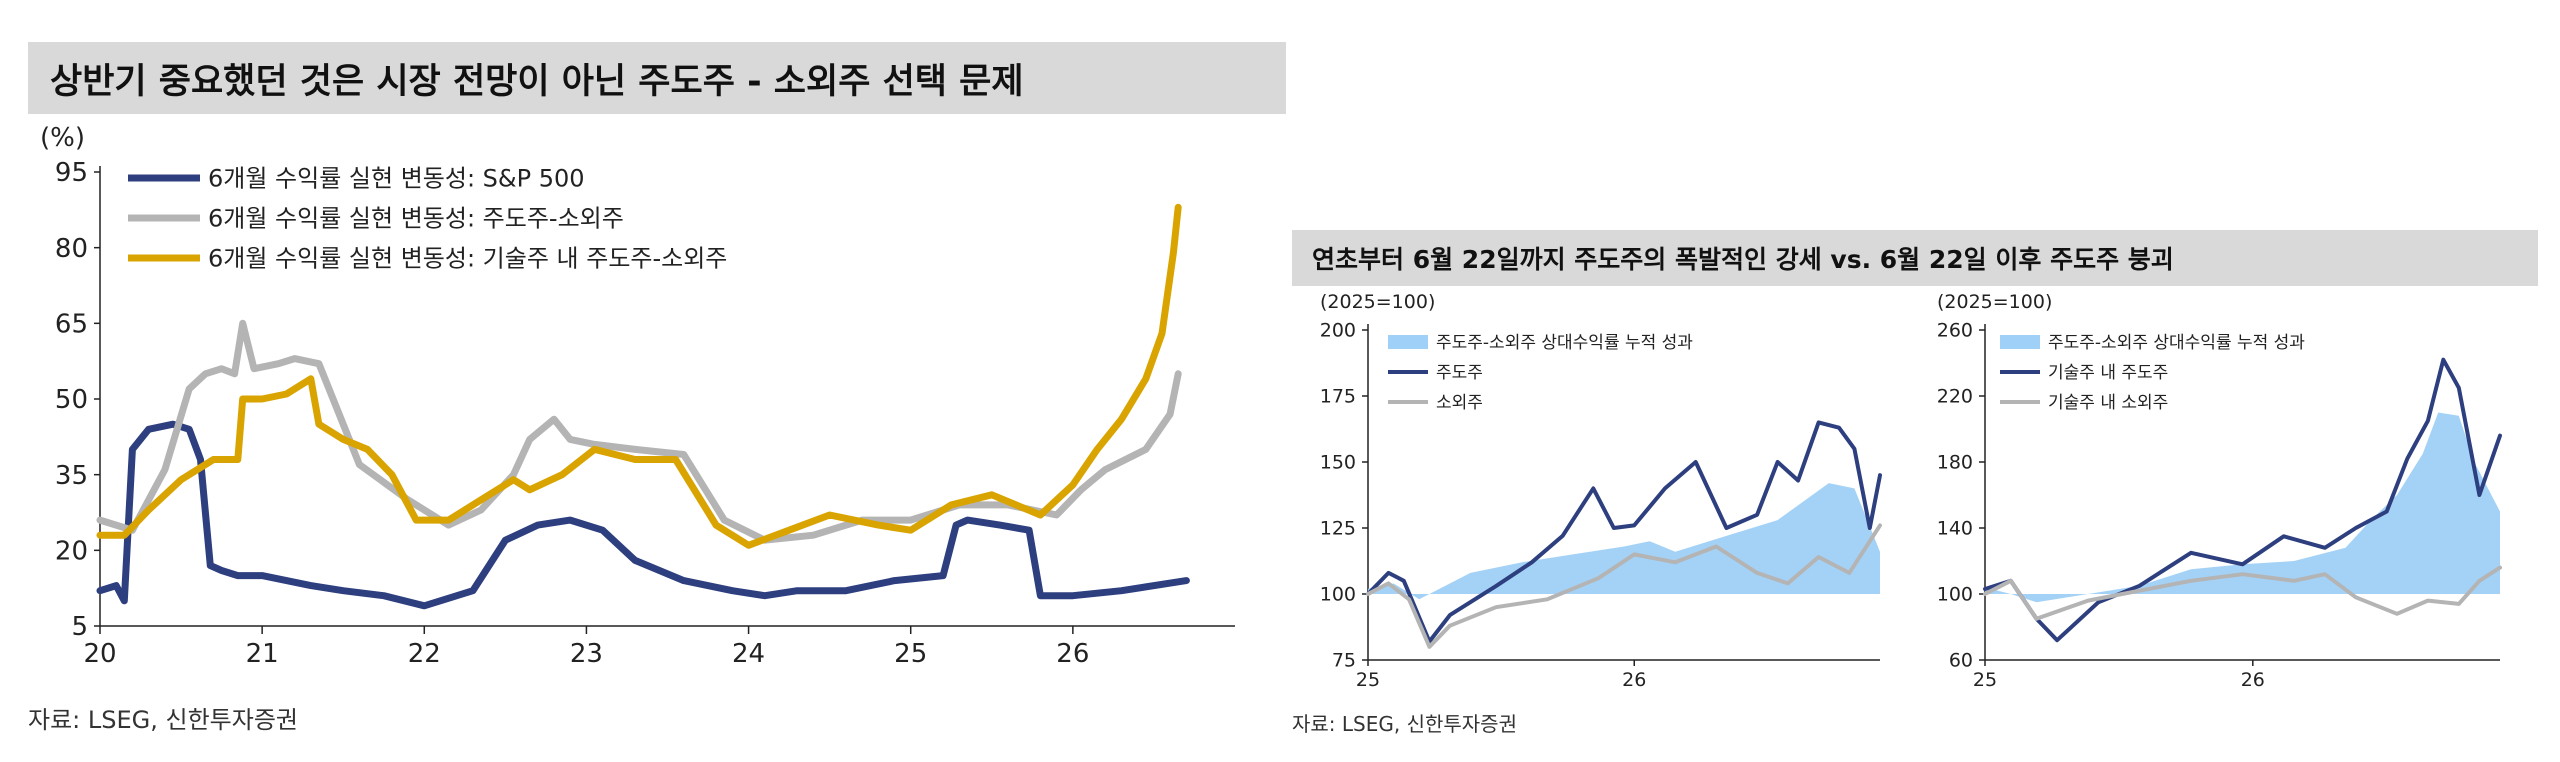 The image size is (2560, 762). Describe the element at coordinates (748, 654) in the screenshot. I see `left-xtick-label: 24` at that location.